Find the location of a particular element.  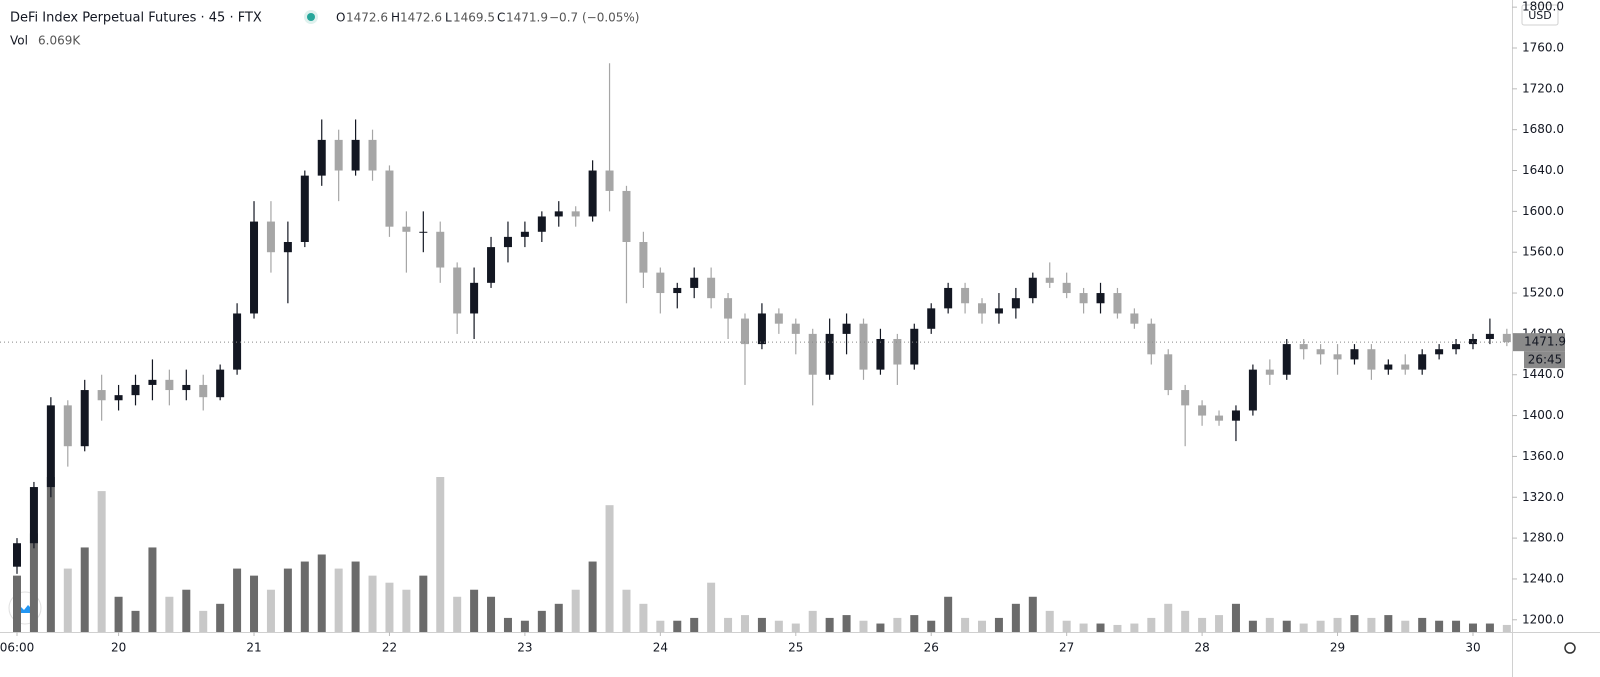

y-tick-label: 1560.0 is located at coordinates (1543, 252).